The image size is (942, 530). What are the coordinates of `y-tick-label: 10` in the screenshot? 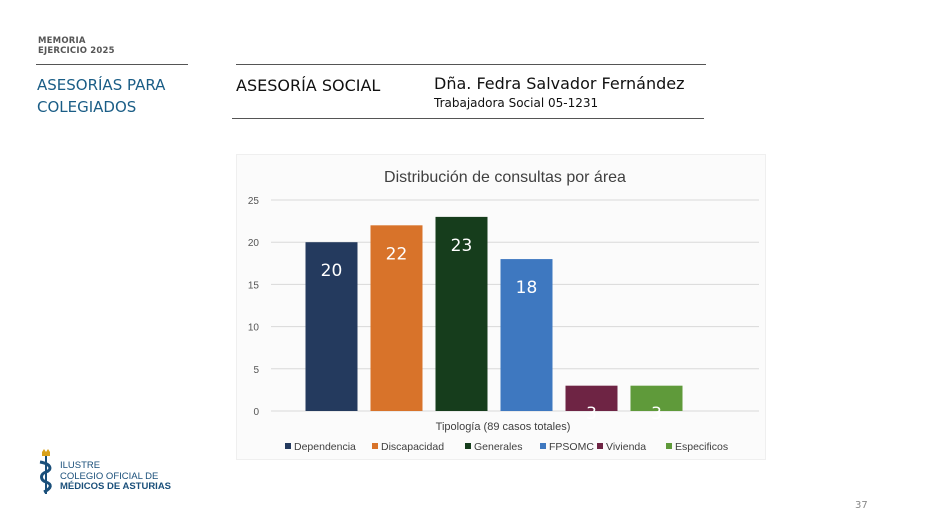 It's located at (254, 328).